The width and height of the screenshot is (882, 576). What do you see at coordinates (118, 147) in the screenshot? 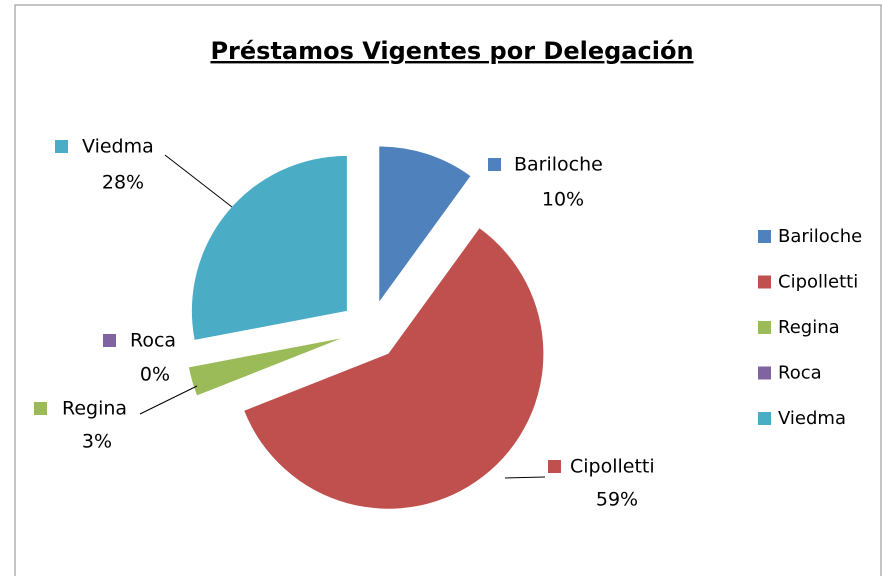
I see `data-label-name: Viedma` at bounding box center [118, 147].